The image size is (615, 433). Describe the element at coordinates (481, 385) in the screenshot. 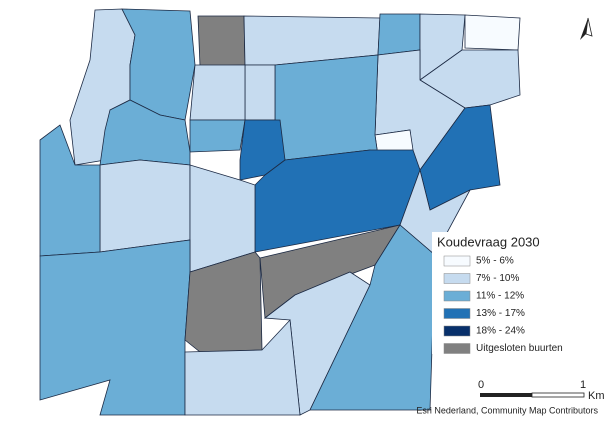

I see `scale-label: 0` at that location.